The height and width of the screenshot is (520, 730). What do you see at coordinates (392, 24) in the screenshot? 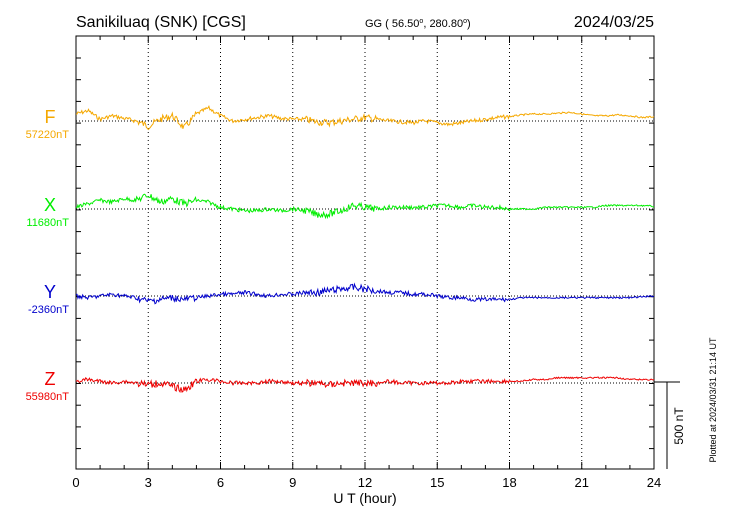
I see `coords-lat: GG ( 56.50` at bounding box center [392, 24].